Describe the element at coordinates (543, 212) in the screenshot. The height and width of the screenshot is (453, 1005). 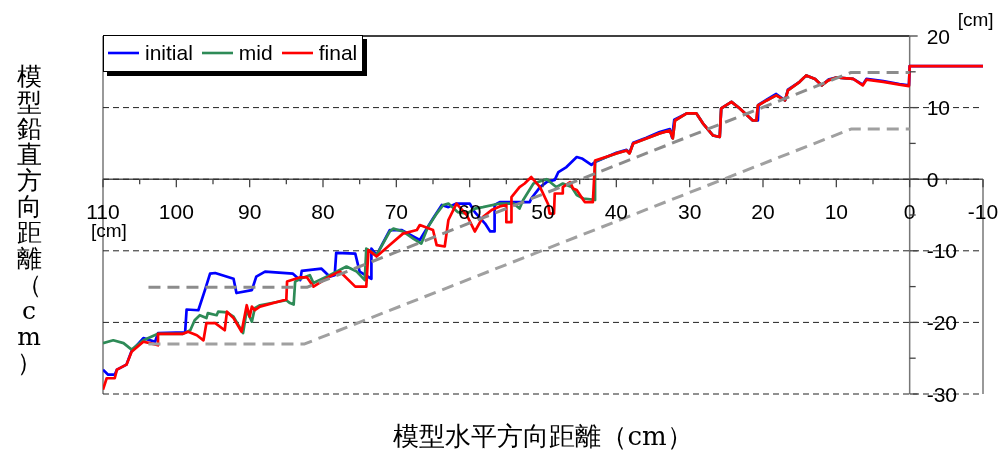
I see `x-tick-label: 50` at that location.